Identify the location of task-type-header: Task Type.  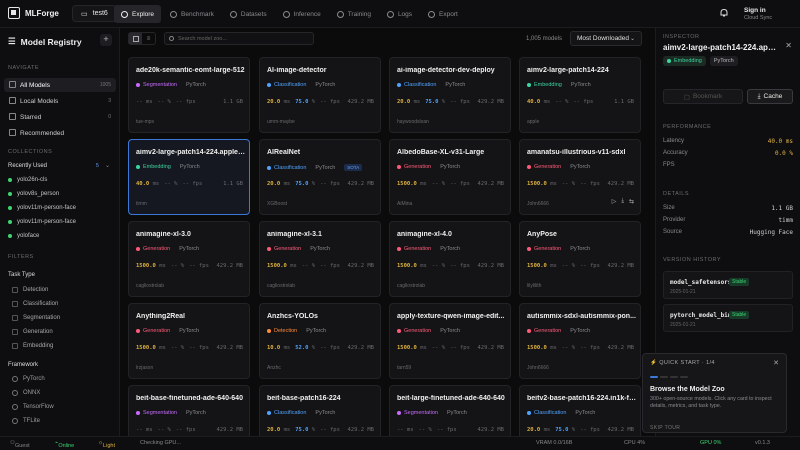
(62, 274).